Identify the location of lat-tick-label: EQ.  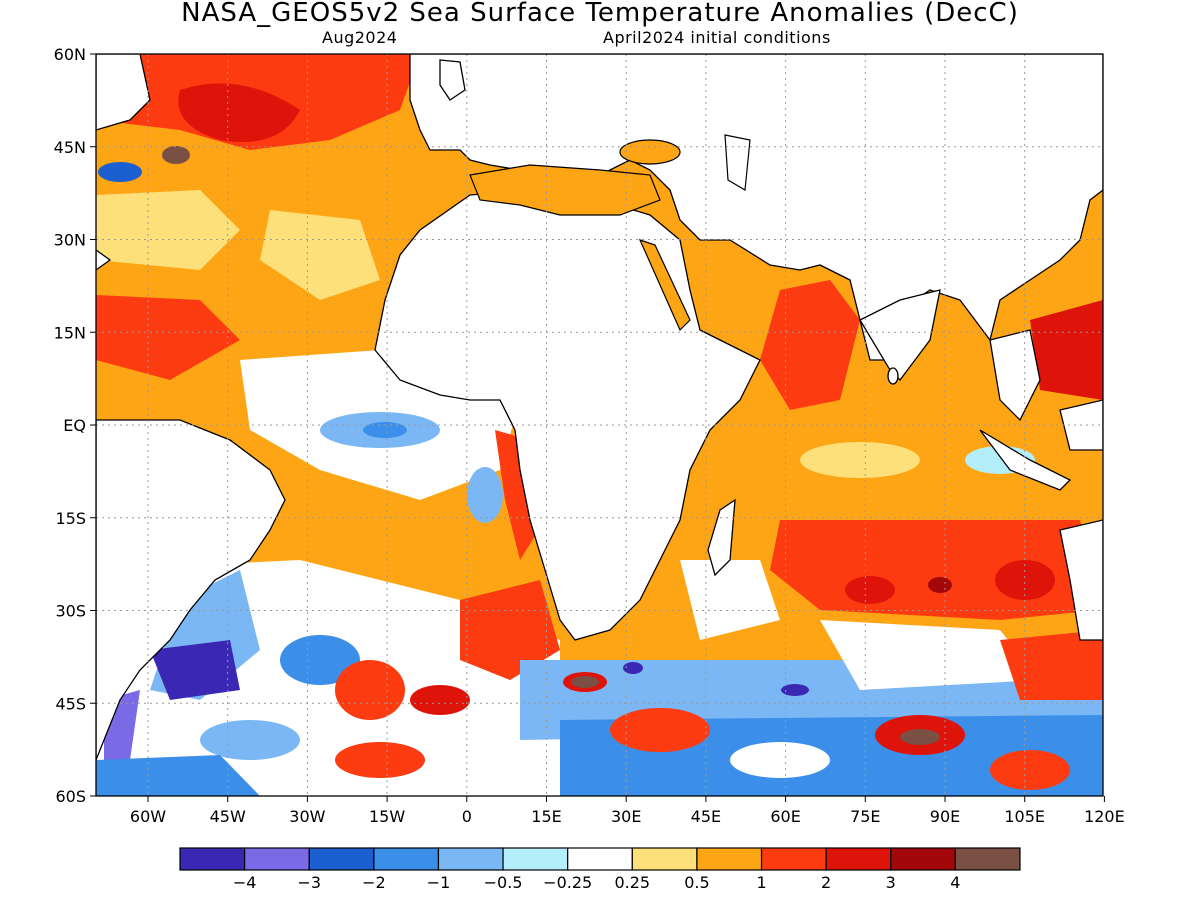
(74, 425).